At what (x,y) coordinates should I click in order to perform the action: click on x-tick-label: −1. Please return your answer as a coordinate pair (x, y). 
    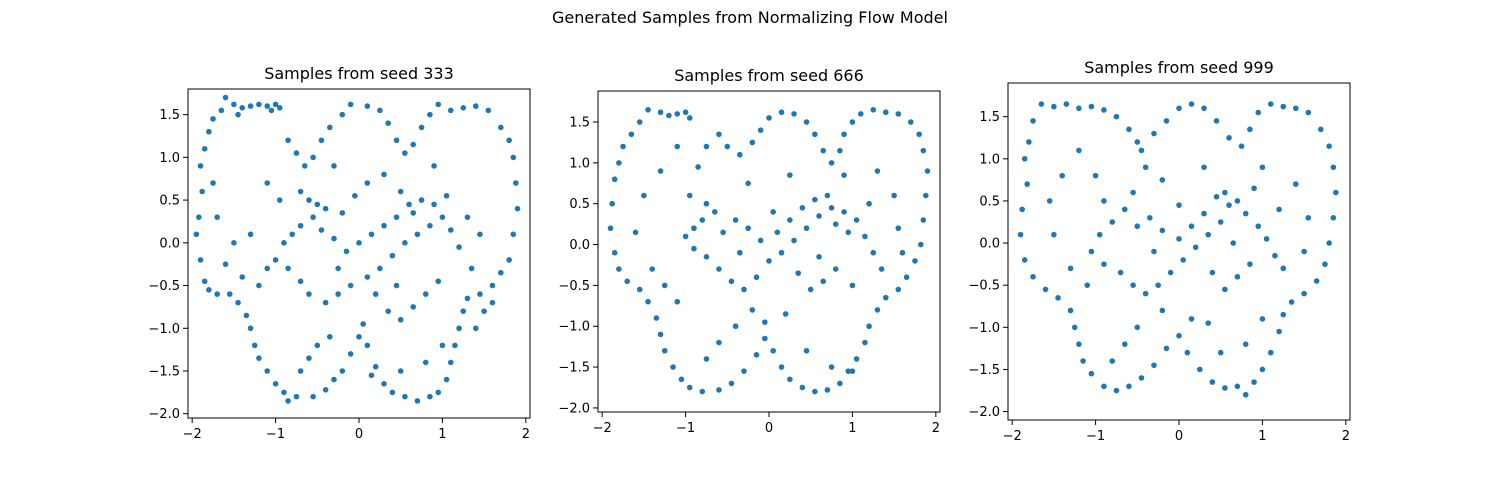
    Looking at the image, I should click on (275, 434).